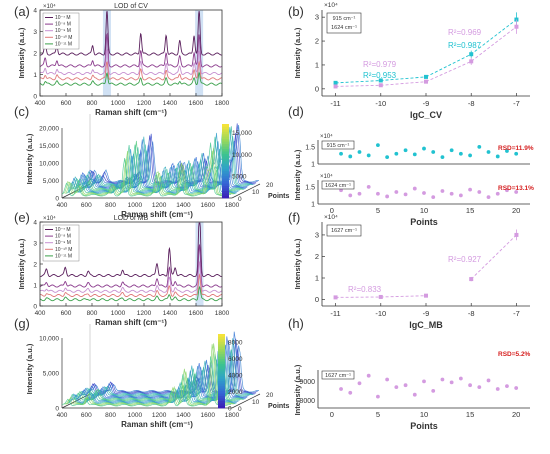 This screenshot has height=454, width=550. What do you see at coordinates (131, 218) in the screenshot?
I see `chart-title: LOD of MB` at bounding box center [131, 218].